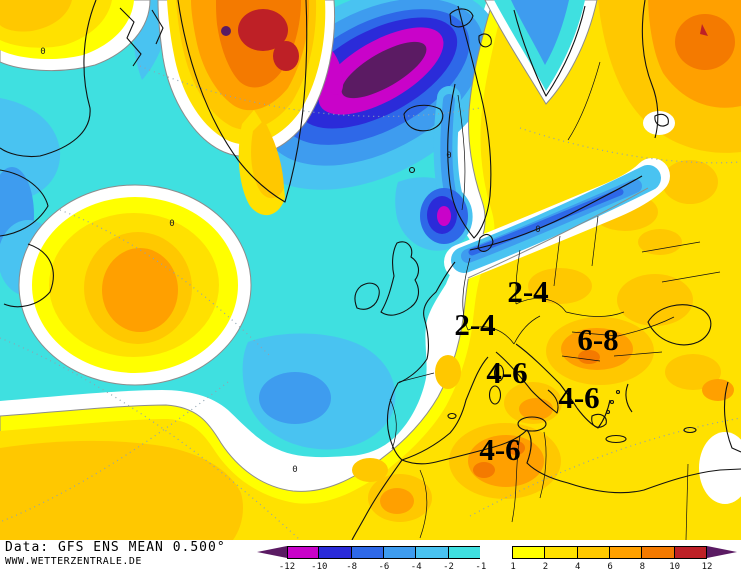 The height and width of the screenshot is (576, 741). What do you see at coordinates (75, 36) in the screenshot?
I see `top-left-warm-anomaly` at bounding box center [75, 36].